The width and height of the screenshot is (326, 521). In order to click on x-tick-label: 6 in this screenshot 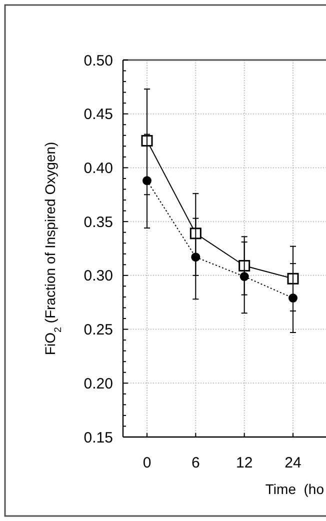, I will do `click(195, 463)`.